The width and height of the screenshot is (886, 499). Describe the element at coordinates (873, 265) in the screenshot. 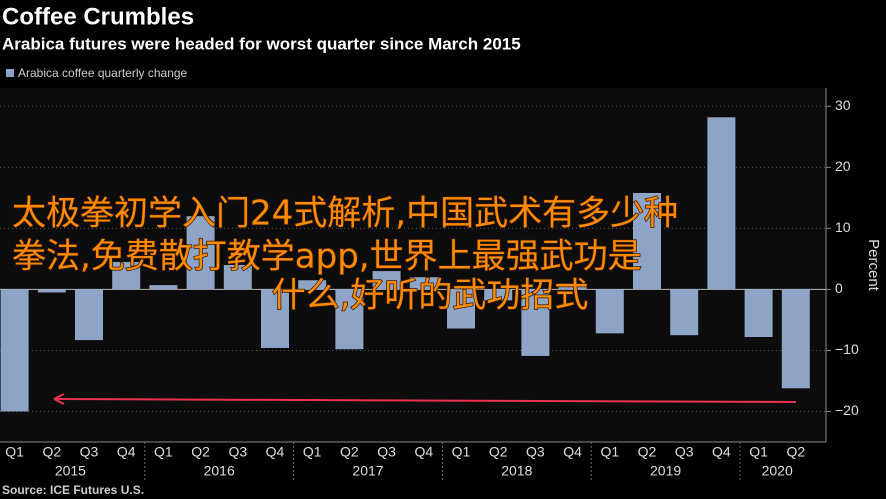

I see `y-axis-label: Percent` at that location.